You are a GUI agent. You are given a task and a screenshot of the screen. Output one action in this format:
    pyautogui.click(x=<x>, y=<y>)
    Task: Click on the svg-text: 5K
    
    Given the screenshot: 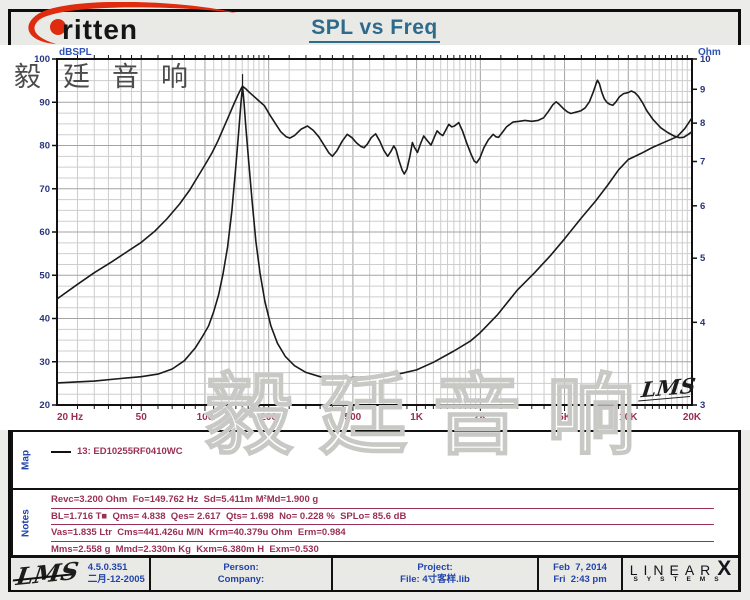 What is the action you would take?
    pyautogui.click(x=565, y=417)
    